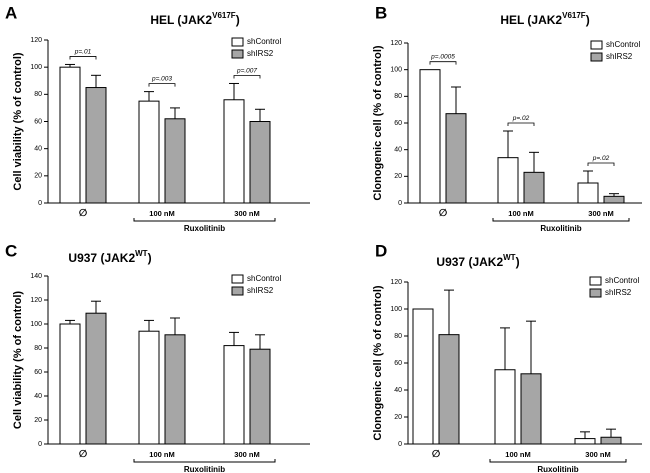  I want to click on panel-letter: C, so click(11, 250).